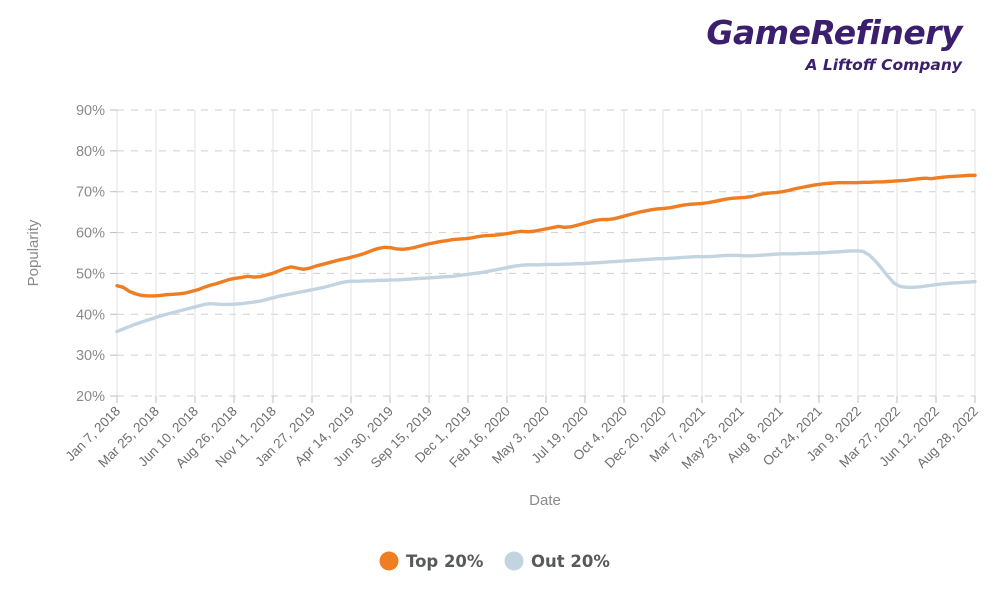 The height and width of the screenshot is (603, 1000). I want to click on gamerefinery-logo: GameRefinery A Liftoff Company, so click(834, 45).